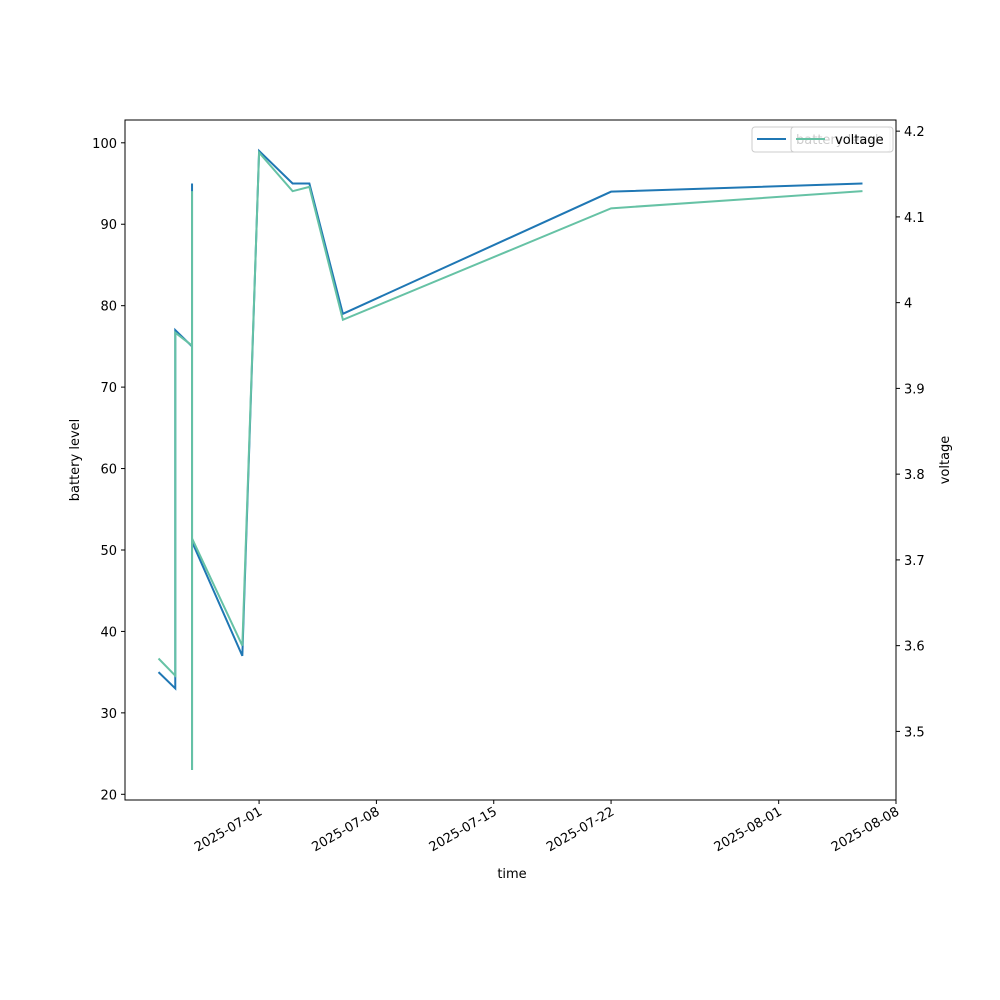 This screenshot has width=1000, height=1000. What do you see at coordinates (75, 460) in the screenshot?
I see `y-axis-label: battery level` at bounding box center [75, 460].